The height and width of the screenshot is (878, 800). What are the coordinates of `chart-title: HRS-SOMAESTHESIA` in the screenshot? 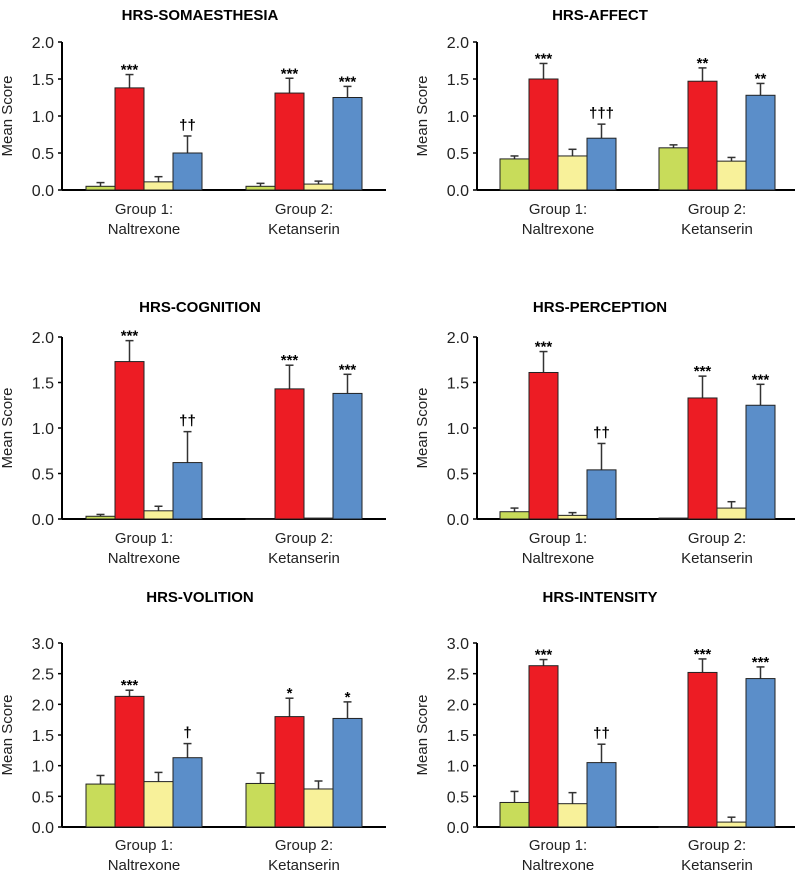 It's located at (200, 15).